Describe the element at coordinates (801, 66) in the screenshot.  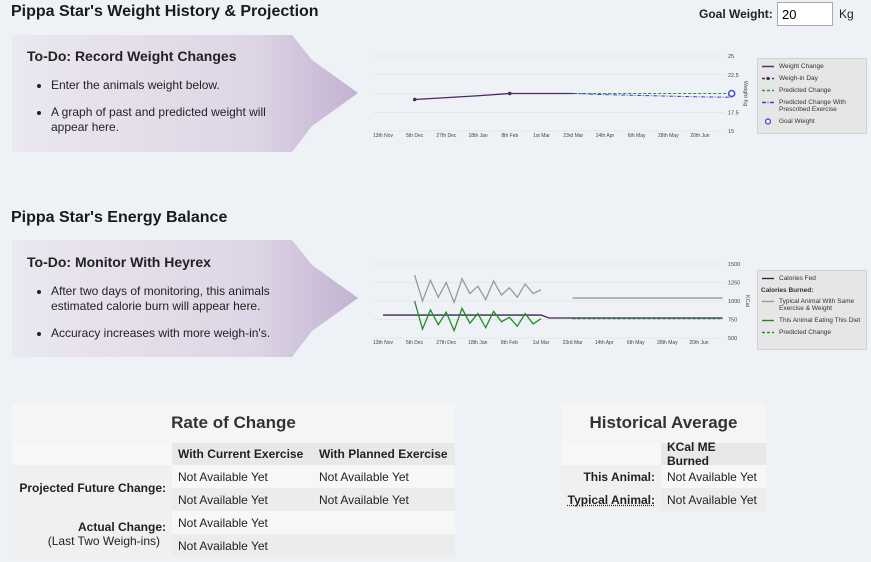
I see `legend-label: Weight Change` at that location.